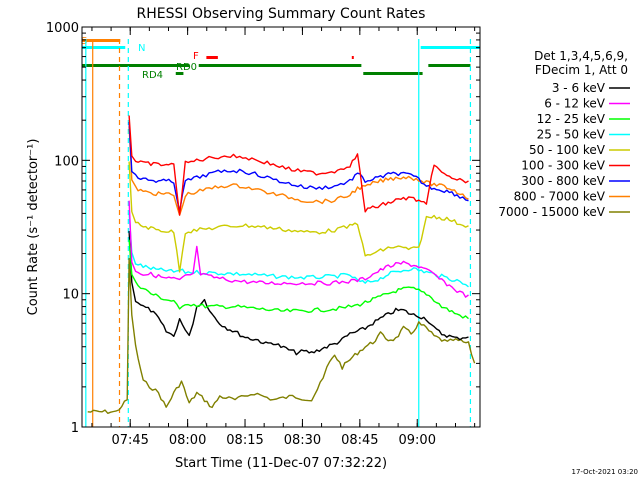 The image size is (640, 480). What do you see at coordinates (244, 440) in the screenshot?
I see `x-tick-label: 08:15` at bounding box center [244, 440].